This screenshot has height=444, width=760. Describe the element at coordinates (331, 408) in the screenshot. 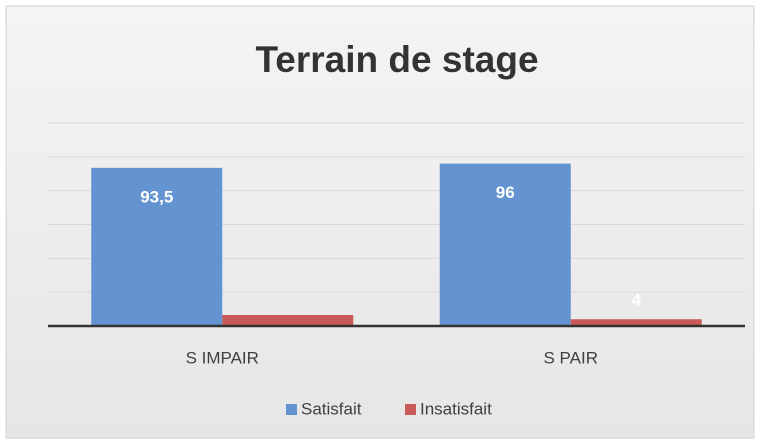

I see `legend-label: Satisfait` at that location.